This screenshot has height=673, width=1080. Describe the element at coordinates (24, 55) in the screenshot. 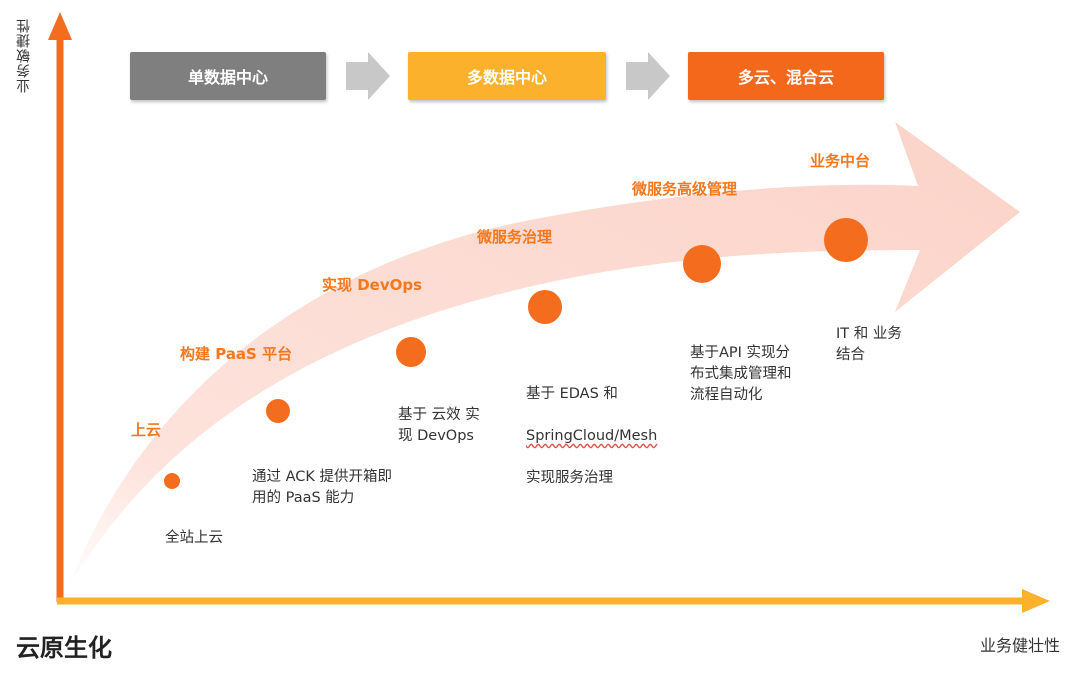

I see `y-axis-label: 业务敏捷性` at that location.